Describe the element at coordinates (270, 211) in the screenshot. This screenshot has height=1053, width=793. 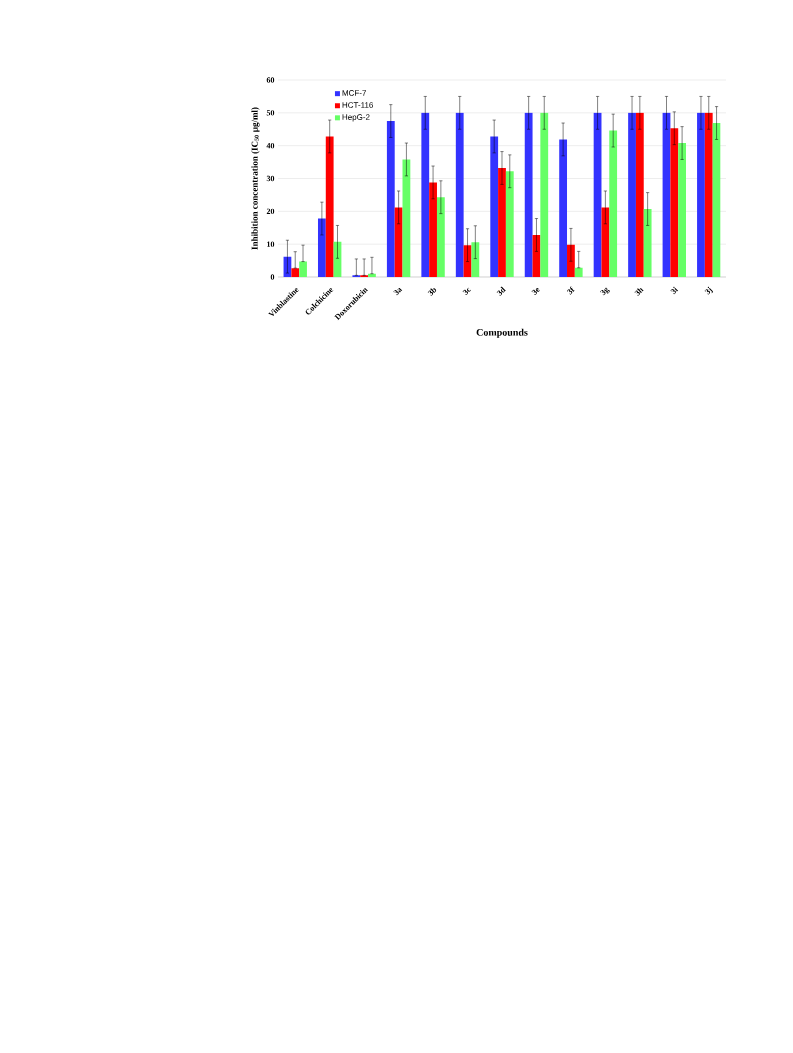
I see `y-tick-label: 20` at that location.